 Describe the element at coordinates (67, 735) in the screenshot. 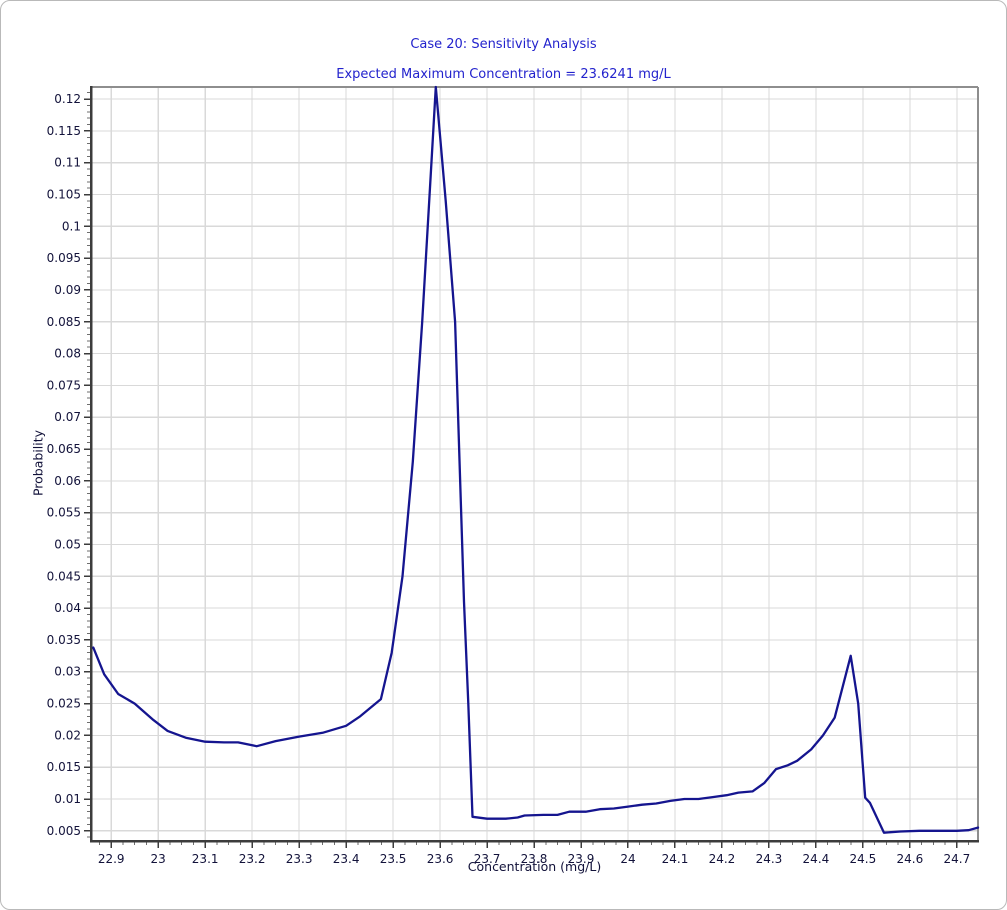

I see `y-tick-label: 0.02` at that location.